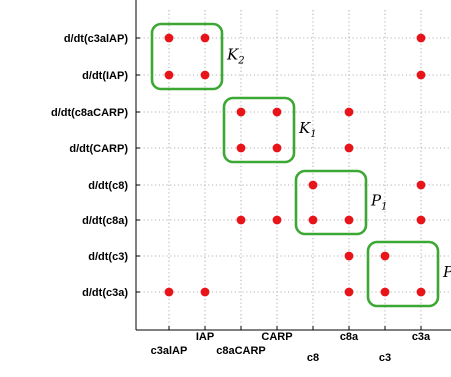 This screenshot has height=377, width=451. Describe the element at coordinates (205, 75) in the screenshot. I see `point-iap-d-dt-iap` at that location.